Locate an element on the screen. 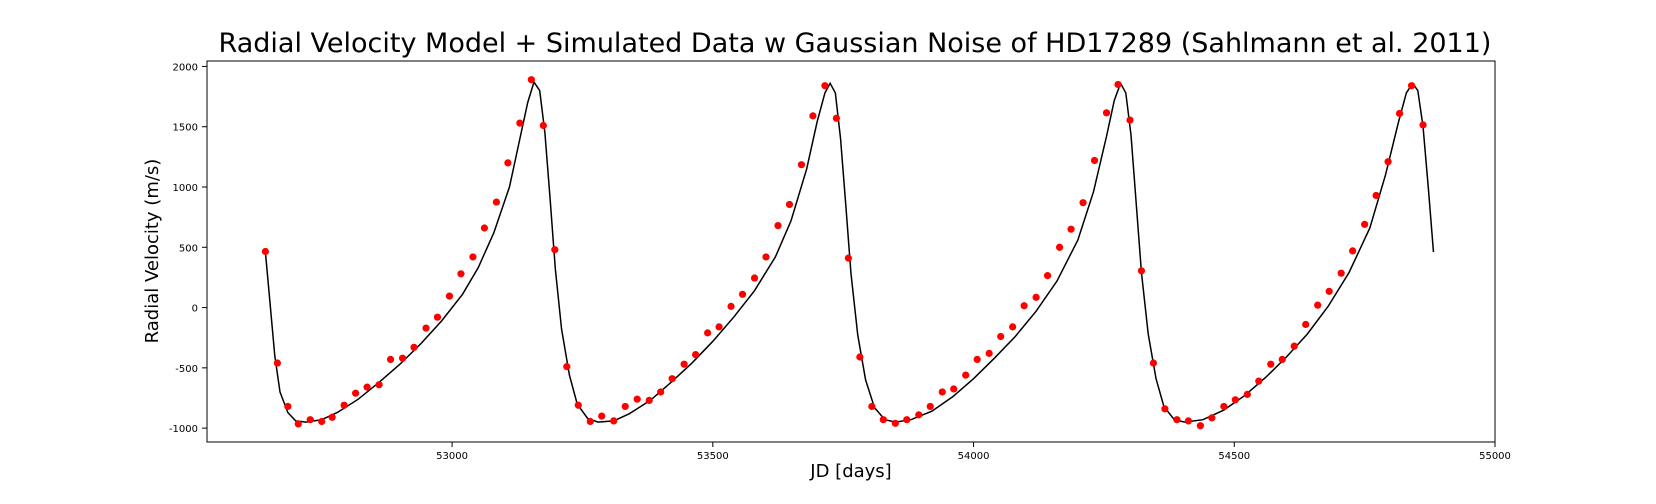 The width and height of the screenshot is (1656, 504). x-tick-label: 54500 is located at coordinates (1234, 456).